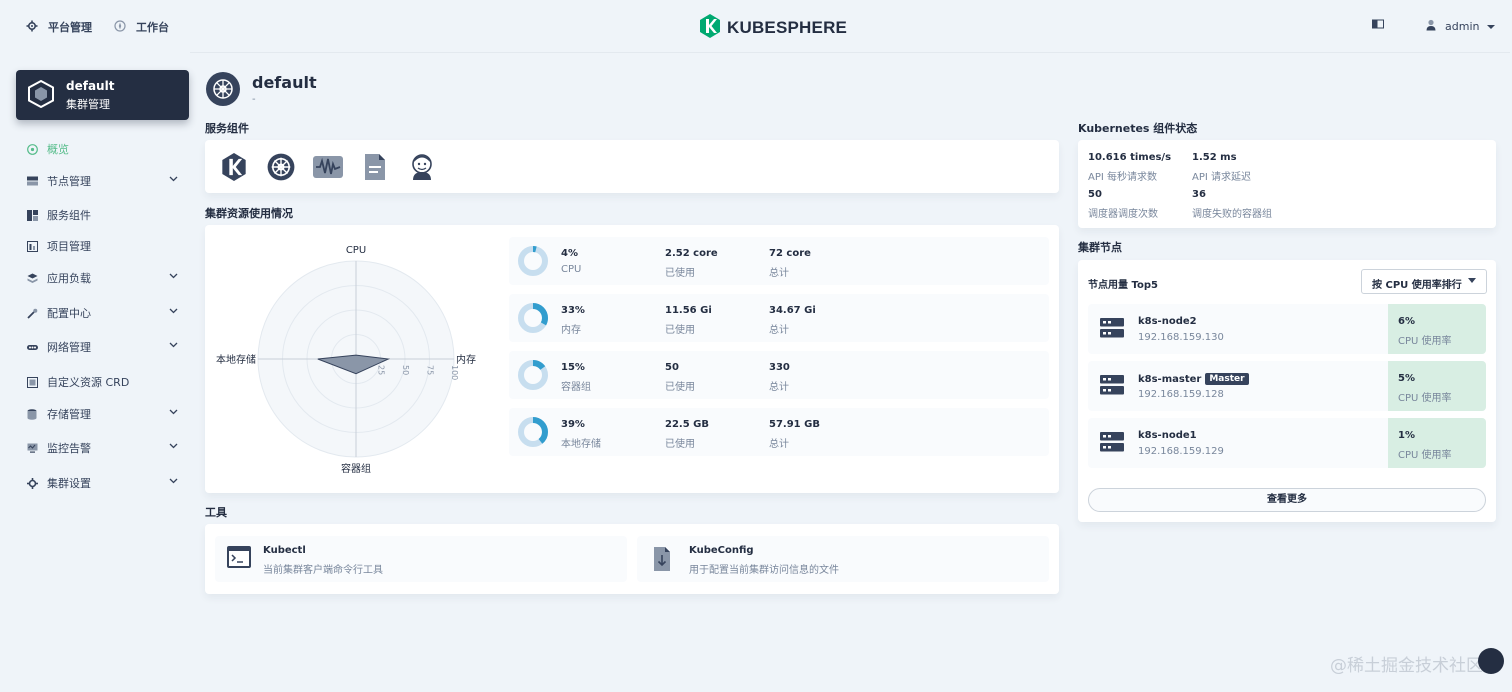 The width and height of the screenshot is (1512, 692). What do you see at coordinates (32, 382) in the screenshot?
I see `crd-icon` at bounding box center [32, 382].